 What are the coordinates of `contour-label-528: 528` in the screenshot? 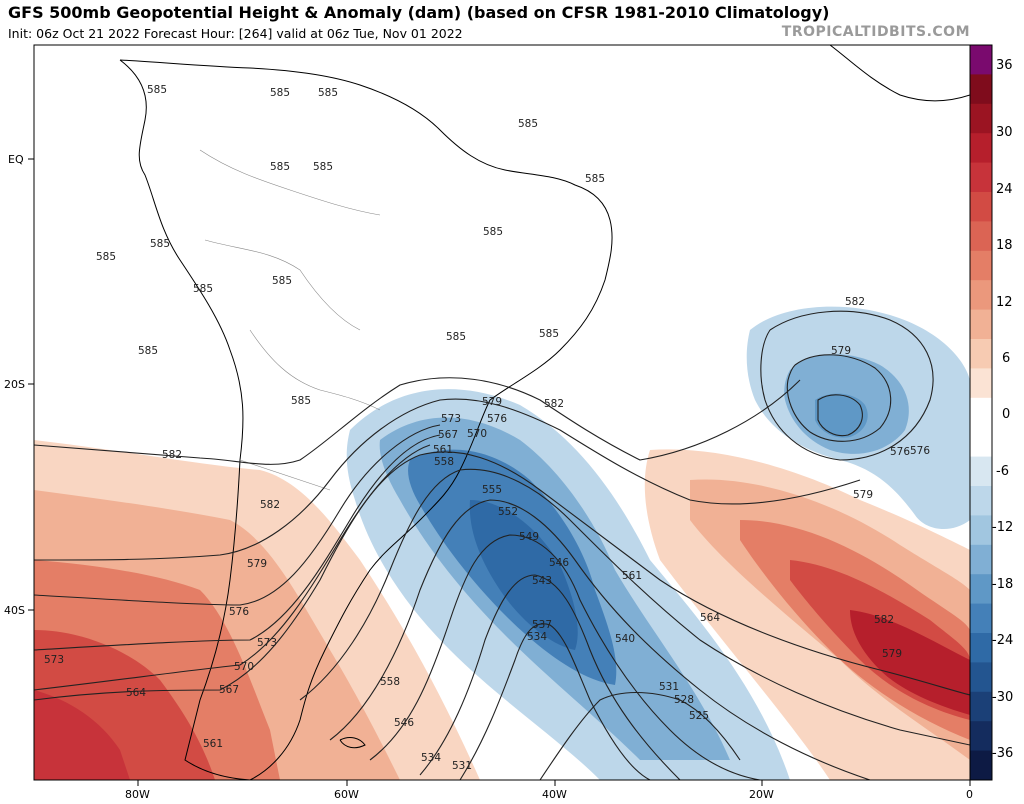 It's located at (684, 700).